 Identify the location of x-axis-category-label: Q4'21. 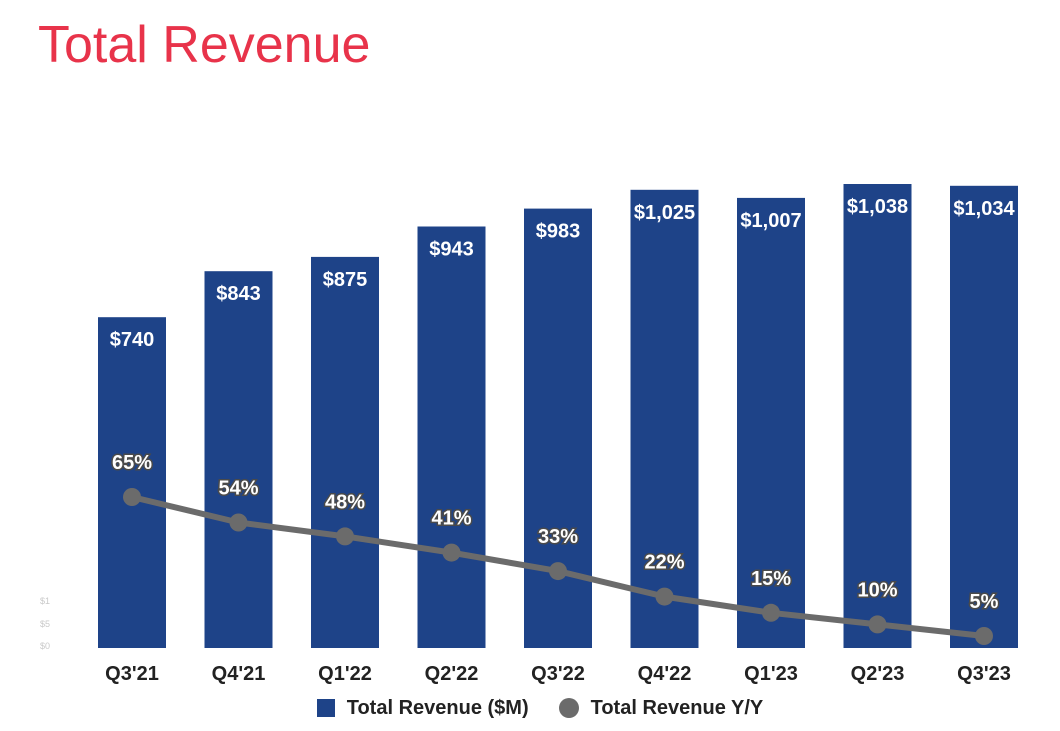
(239, 674).